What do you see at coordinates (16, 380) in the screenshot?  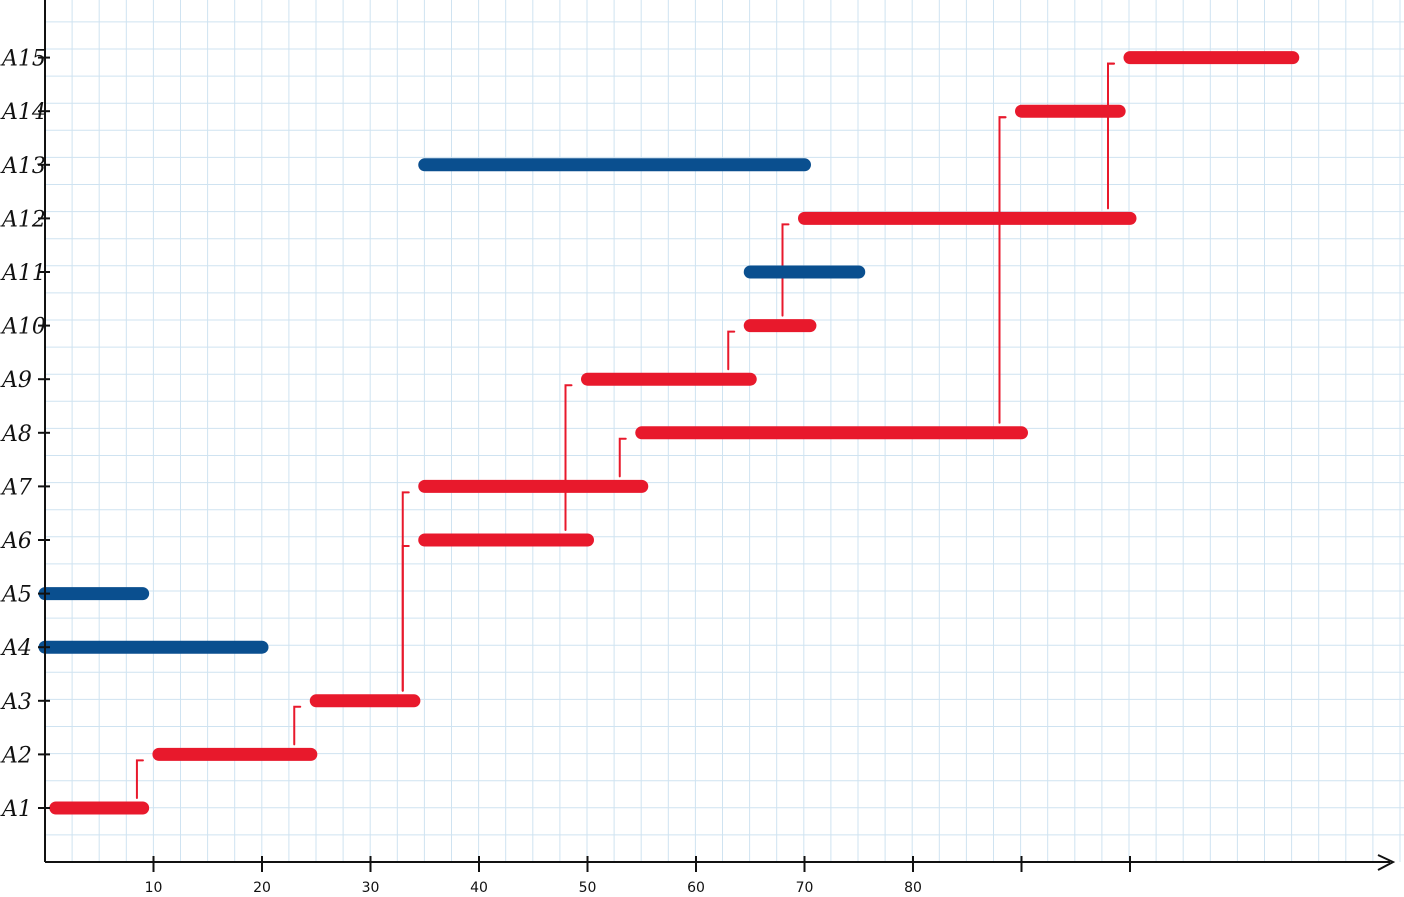 I see `y-tick-label: A9` at bounding box center [16, 380].